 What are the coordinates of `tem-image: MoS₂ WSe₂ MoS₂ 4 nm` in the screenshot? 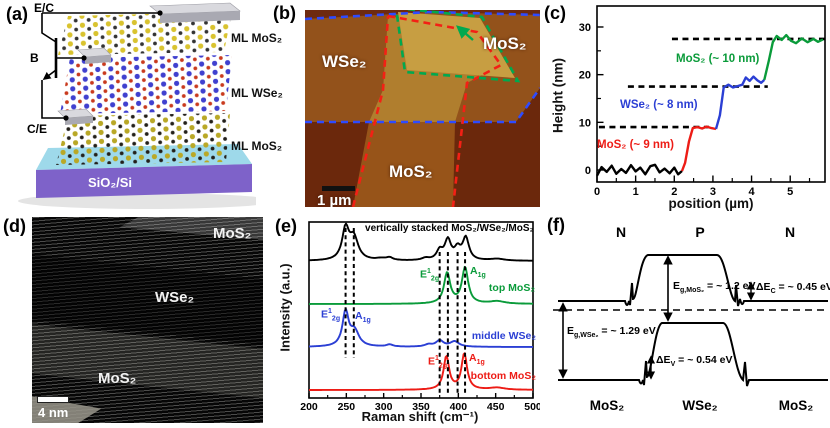 It's located at (147, 320).